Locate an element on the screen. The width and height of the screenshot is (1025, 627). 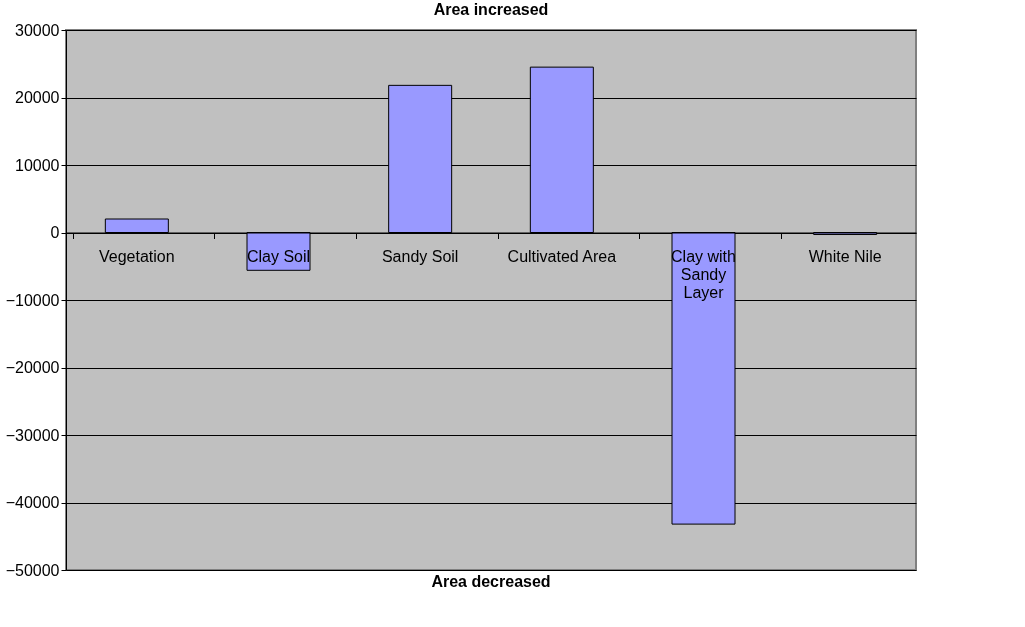
x-tick-label: Clay with Sandy Layer is located at coordinates (703, 274).